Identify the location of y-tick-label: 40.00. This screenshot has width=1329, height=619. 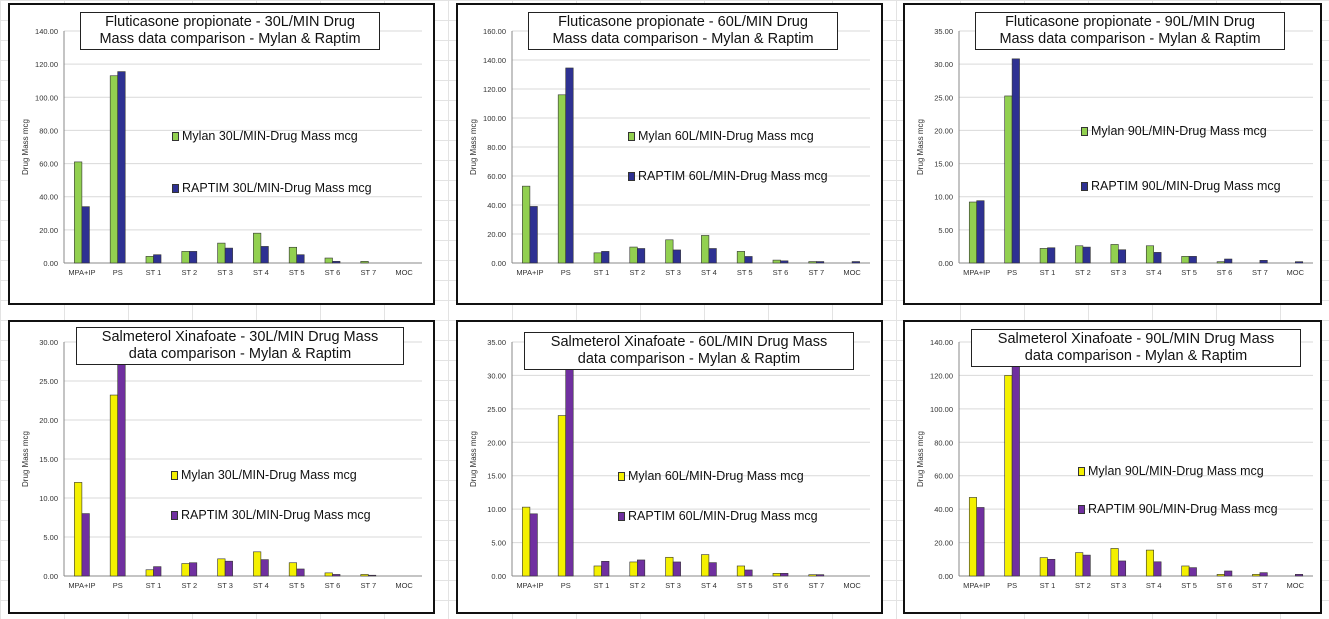
(943, 509).